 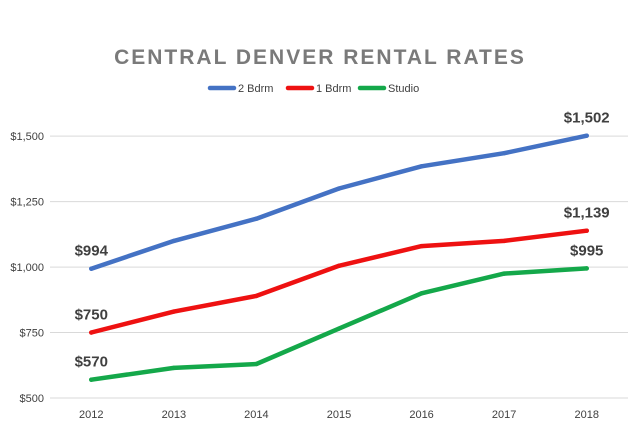 I want to click on data-label: $750, so click(x=91, y=315).